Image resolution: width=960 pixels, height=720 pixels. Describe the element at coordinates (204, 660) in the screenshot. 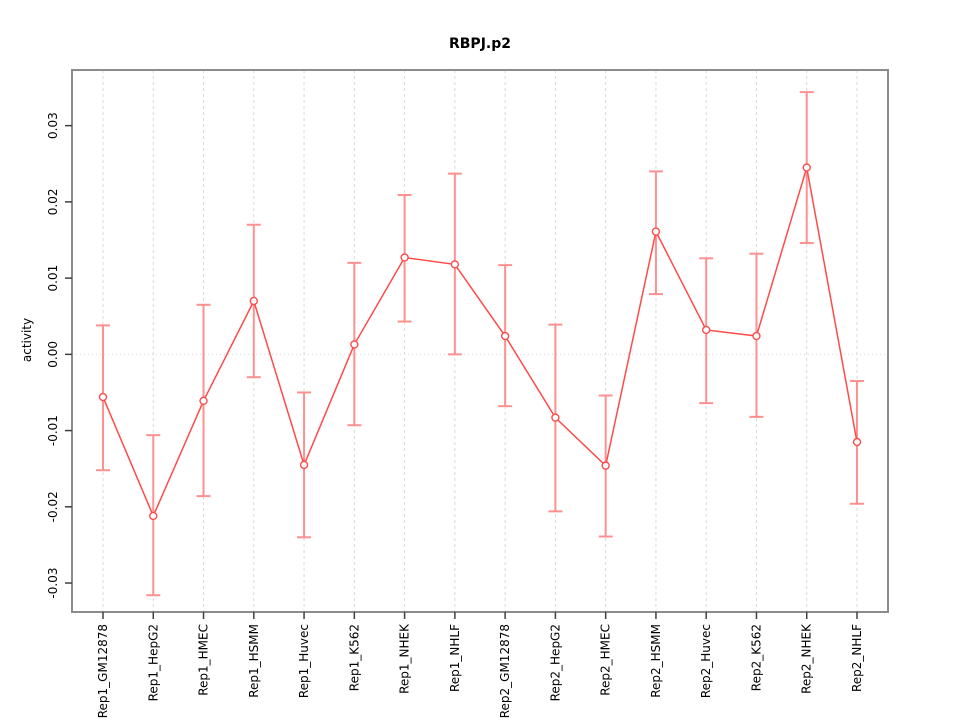

I see `x-tick-label: Rep1_HMEC` at that location.